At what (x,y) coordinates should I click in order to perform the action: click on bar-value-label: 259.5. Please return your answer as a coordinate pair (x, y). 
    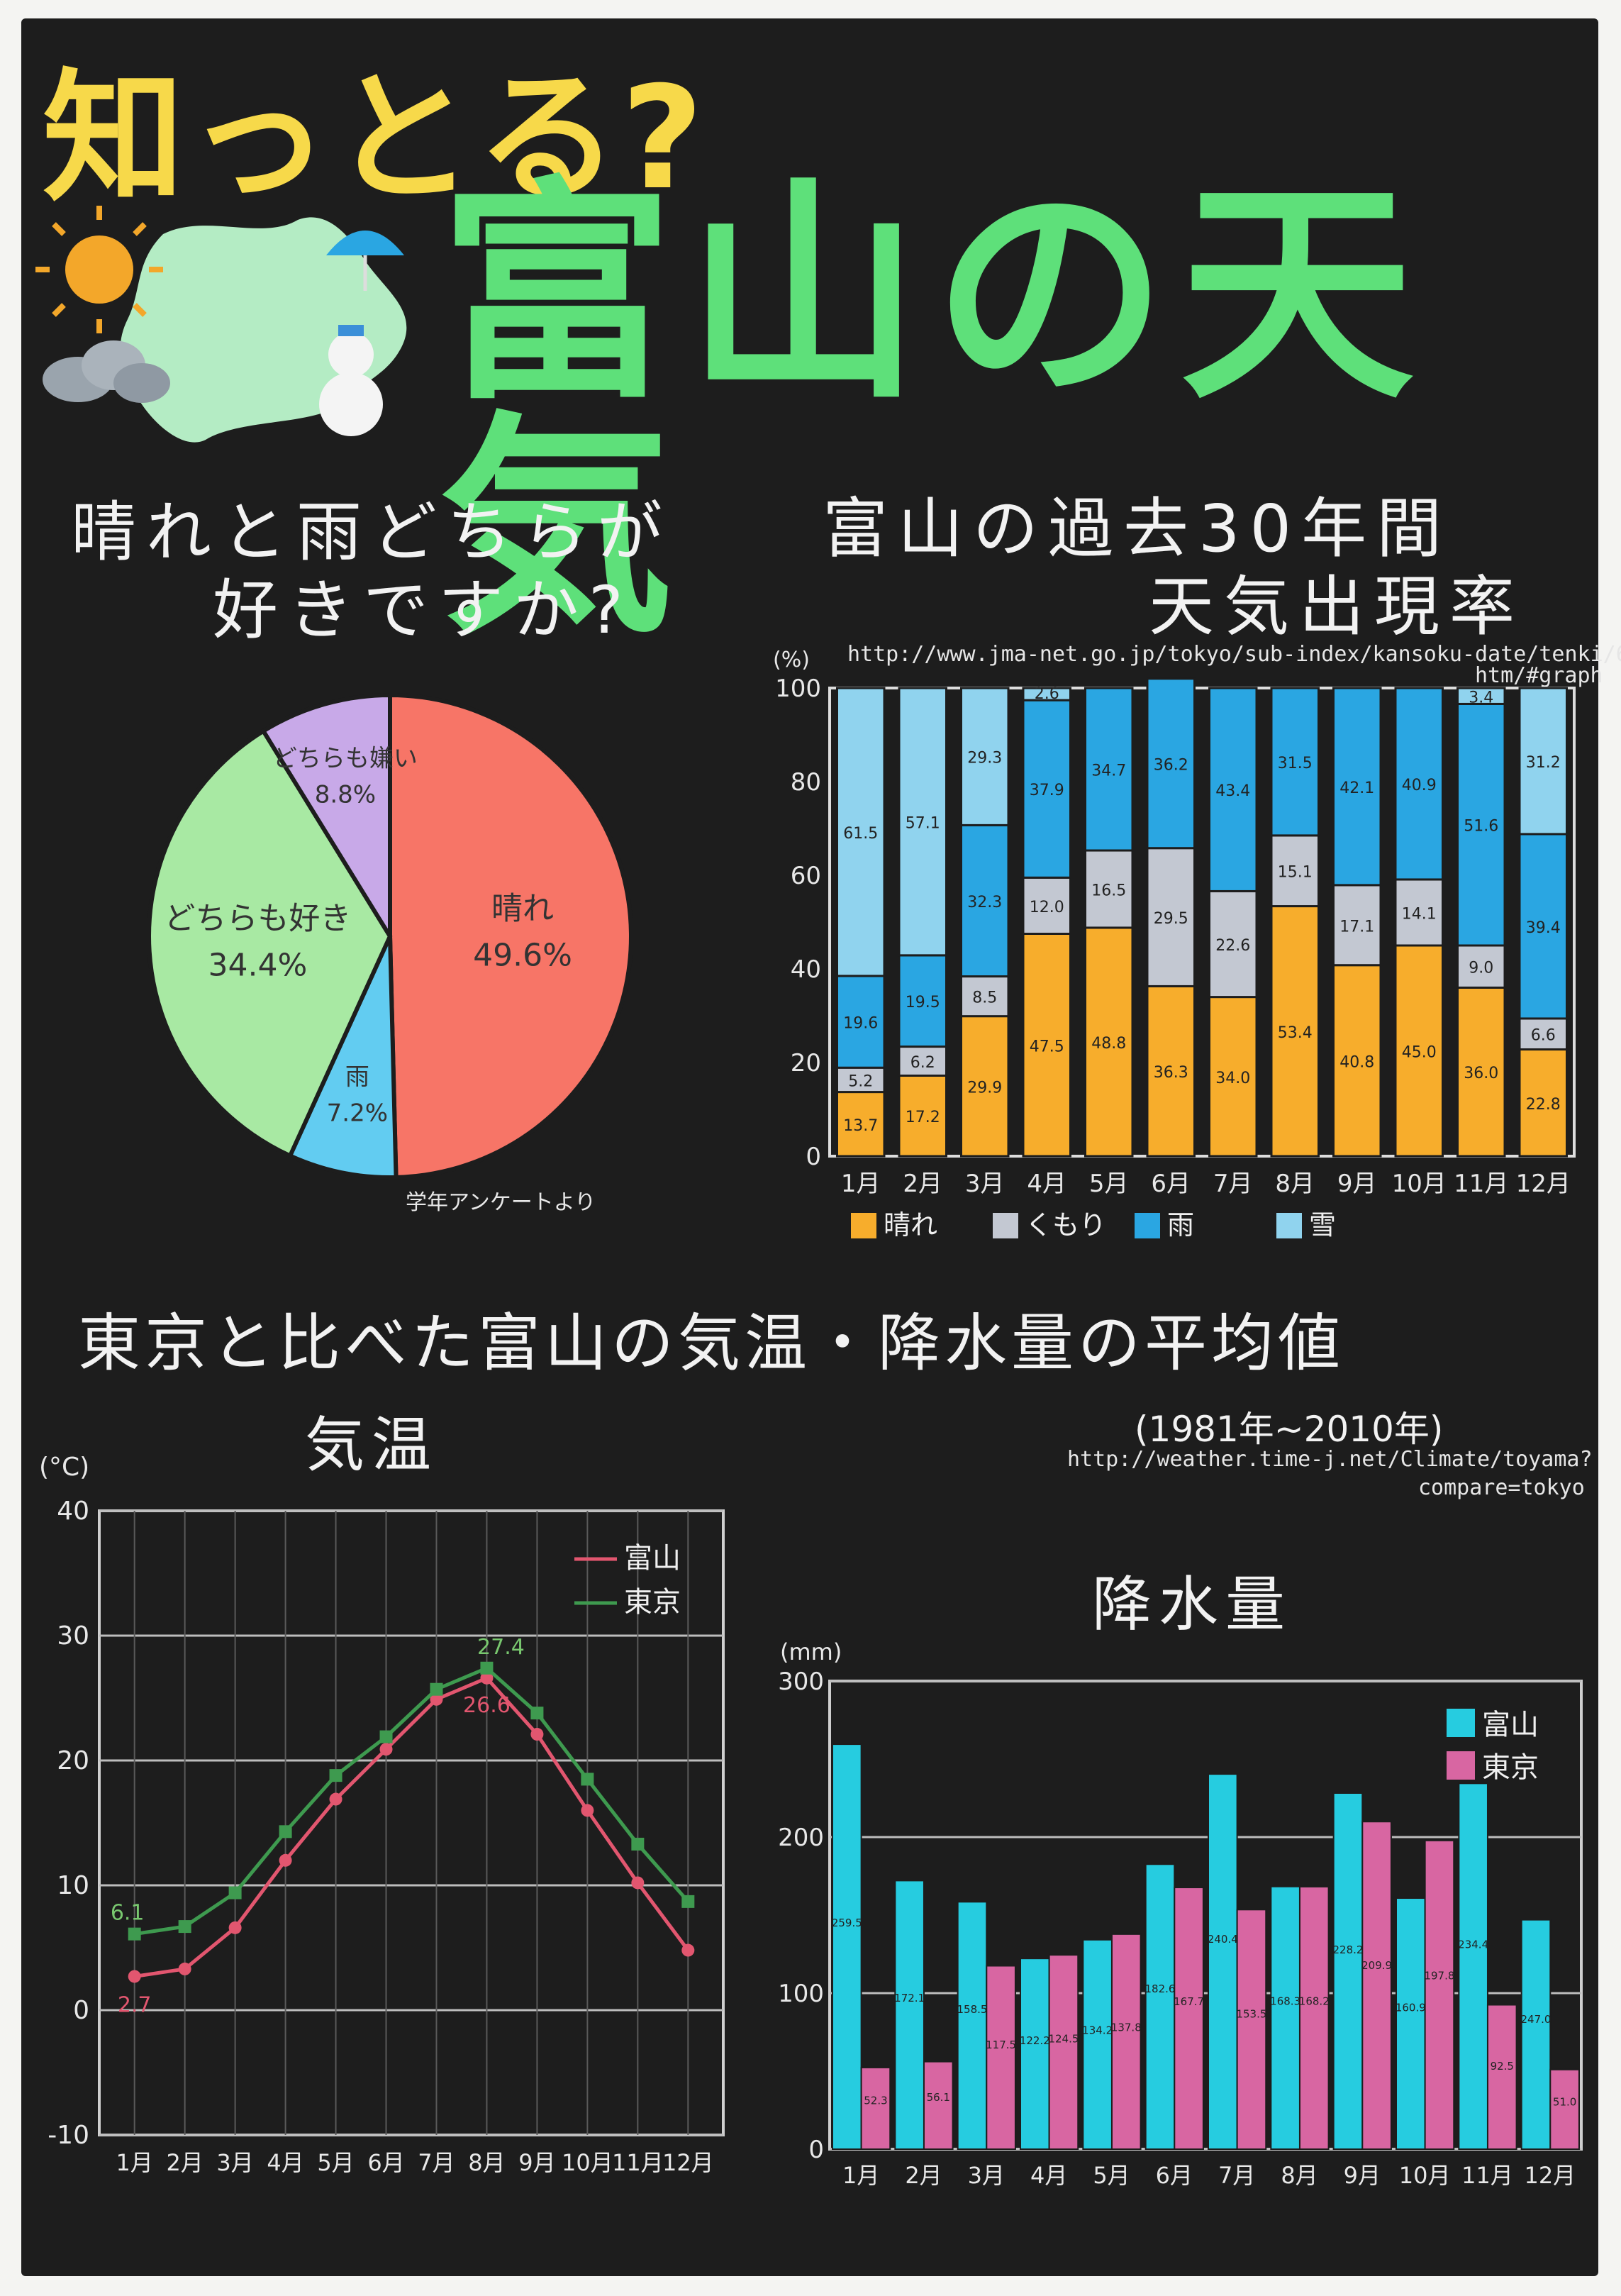
    Looking at the image, I should click on (847, 1923).